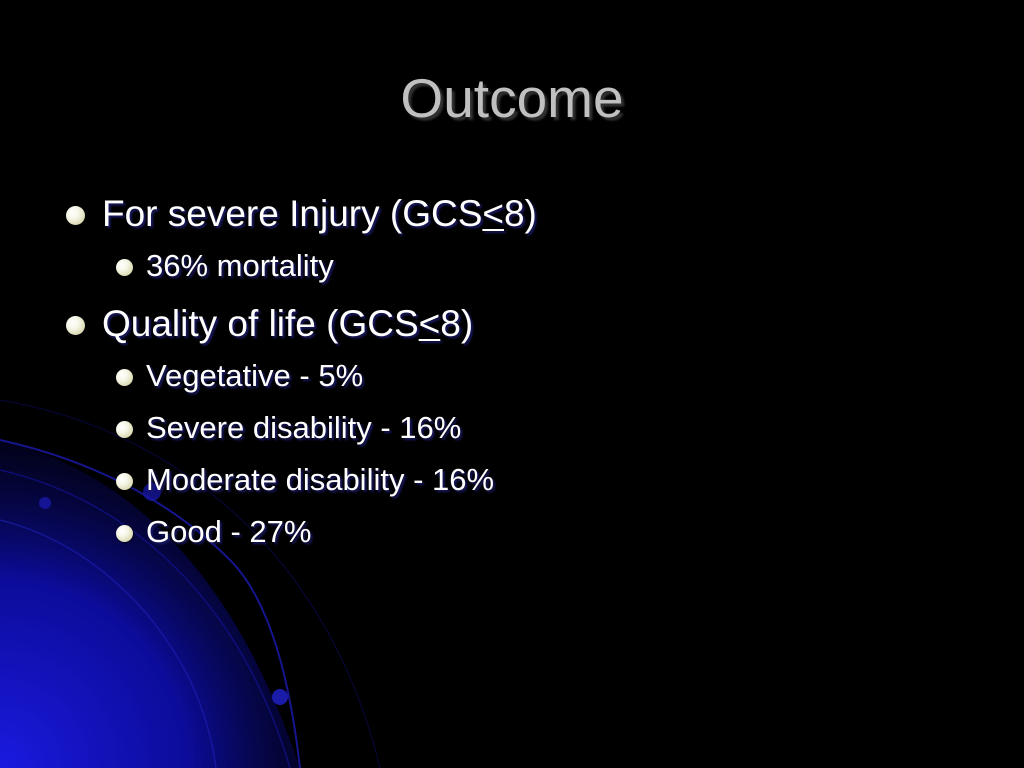 This screenshot has width=1024, height=768. What do you see at coordinates (522, 428) in the screenshot?
I see `sub-bullet-severe-disability: Severe disability - 16%` at bounding box center [522, 428].